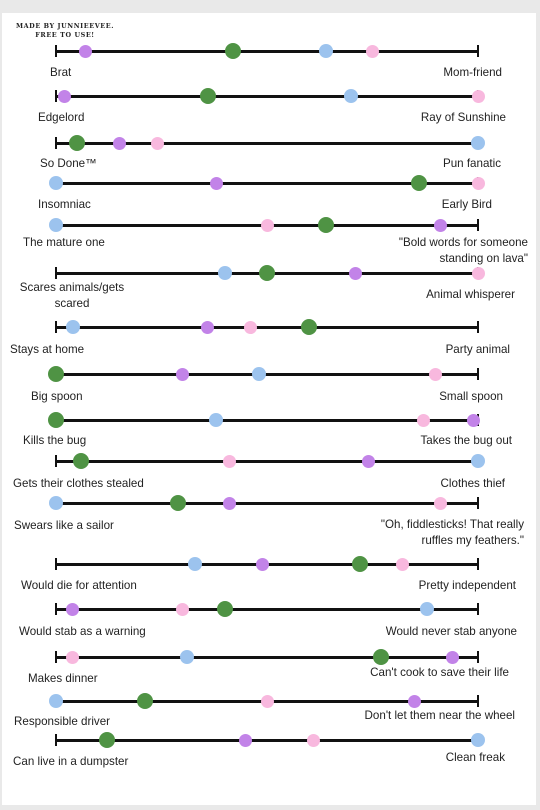 This screenshot has width=540, height=810. What do you see at coordinates (471, 163) in the screenshot?
I see `scale-right-label: Pun fanatic` at bounding box center [471, 163].